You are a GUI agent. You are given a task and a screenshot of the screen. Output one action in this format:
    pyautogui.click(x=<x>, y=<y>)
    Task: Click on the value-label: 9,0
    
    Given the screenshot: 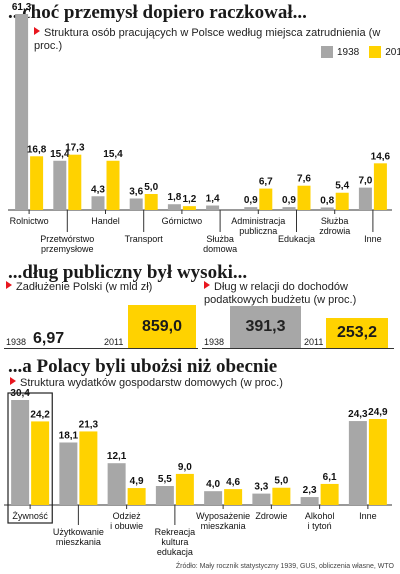 What is the action you would take?
    pyautogui.click(x=185, y=467)
    